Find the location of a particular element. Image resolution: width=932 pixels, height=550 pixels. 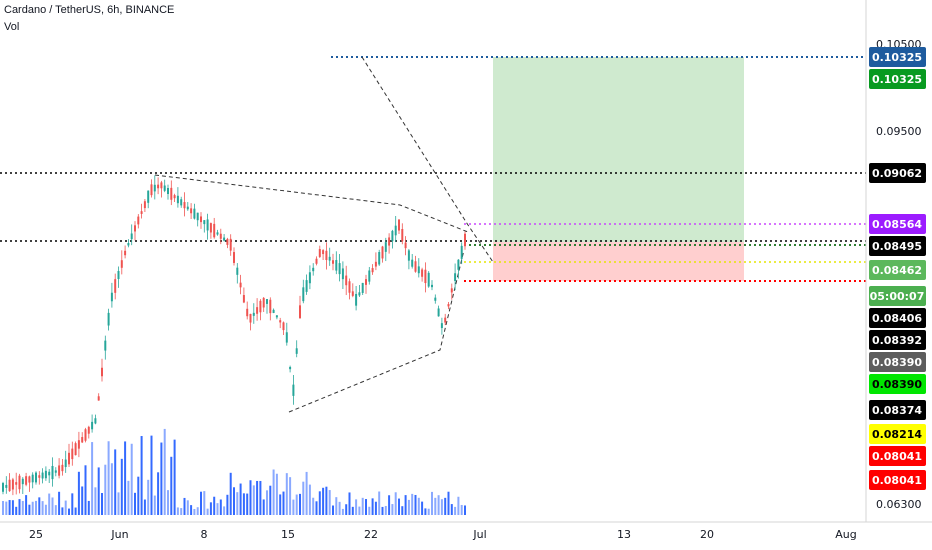

price-tag: 0.08495 is located at coordinates (897, 246).